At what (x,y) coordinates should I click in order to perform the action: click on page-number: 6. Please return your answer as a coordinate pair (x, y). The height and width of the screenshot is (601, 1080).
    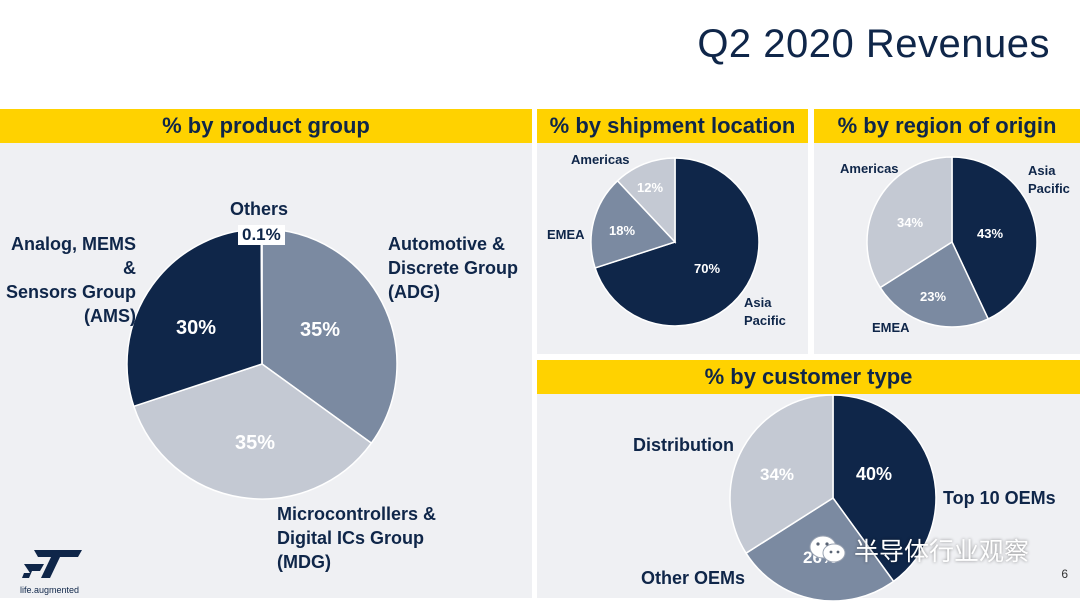
    Looking at the image, I should click on (1064, 574).